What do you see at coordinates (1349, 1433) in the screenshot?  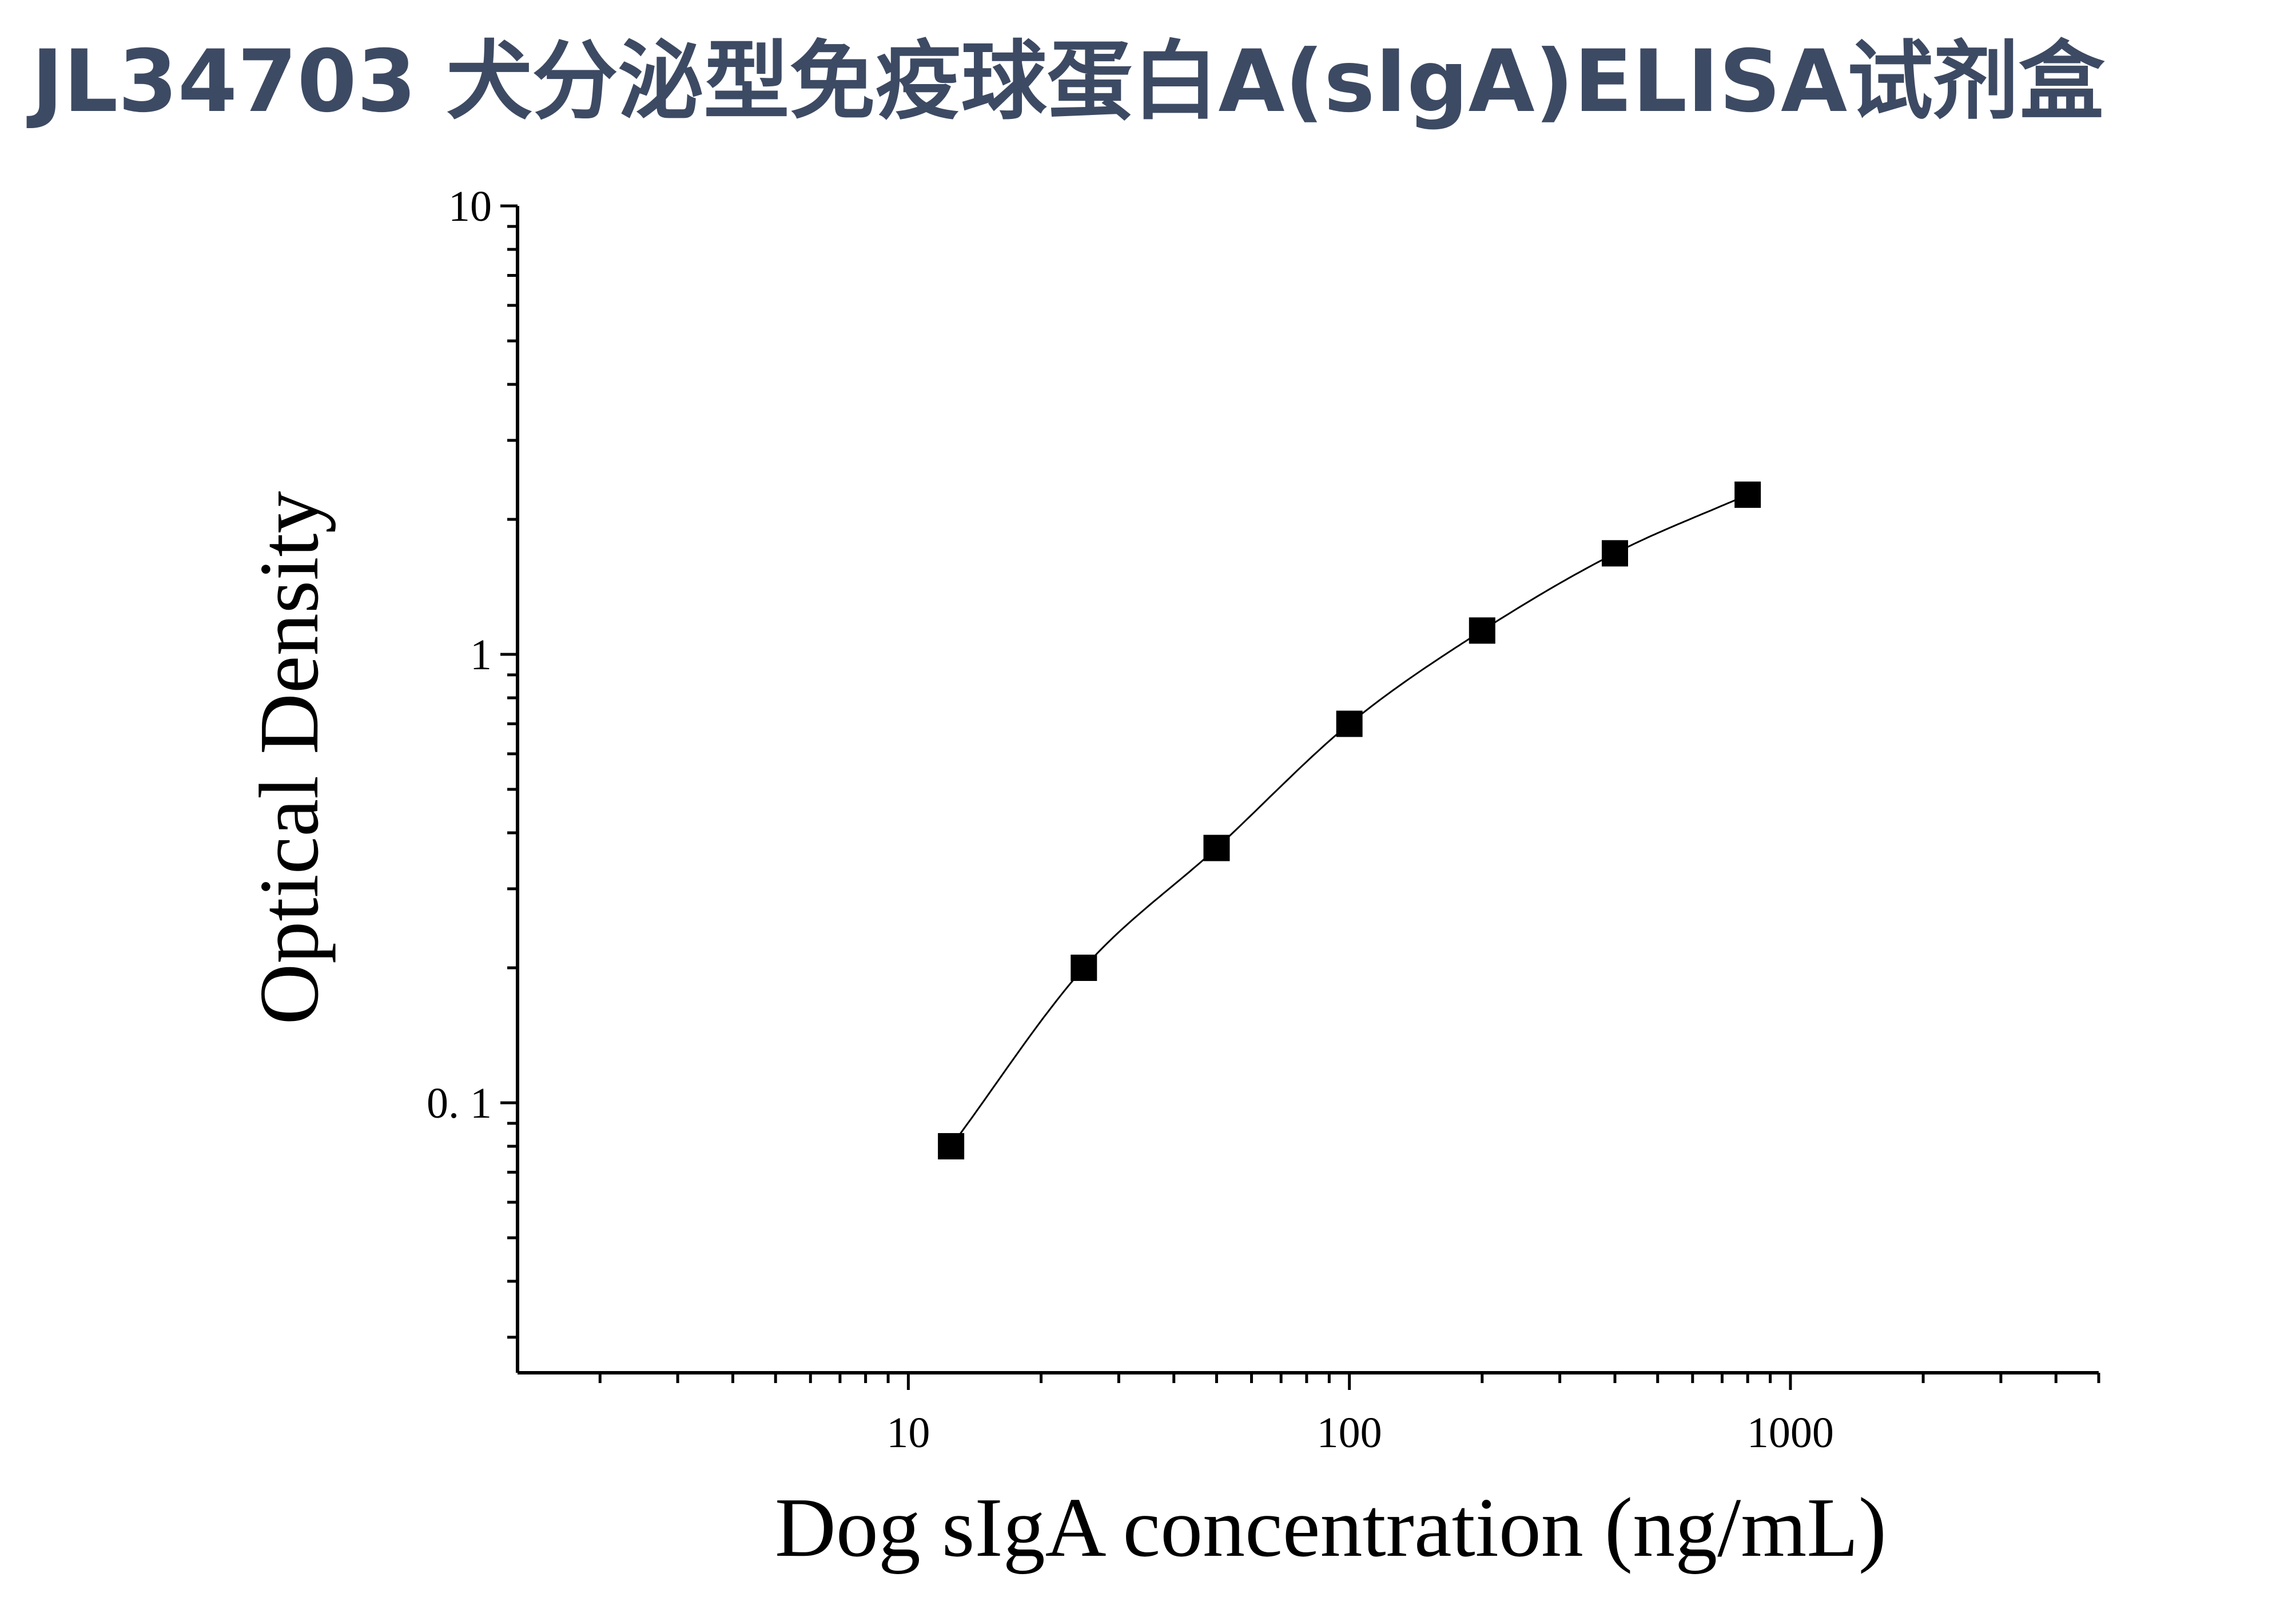 I see `x-tick-label: 100` at bounding box center [1349, 1433].